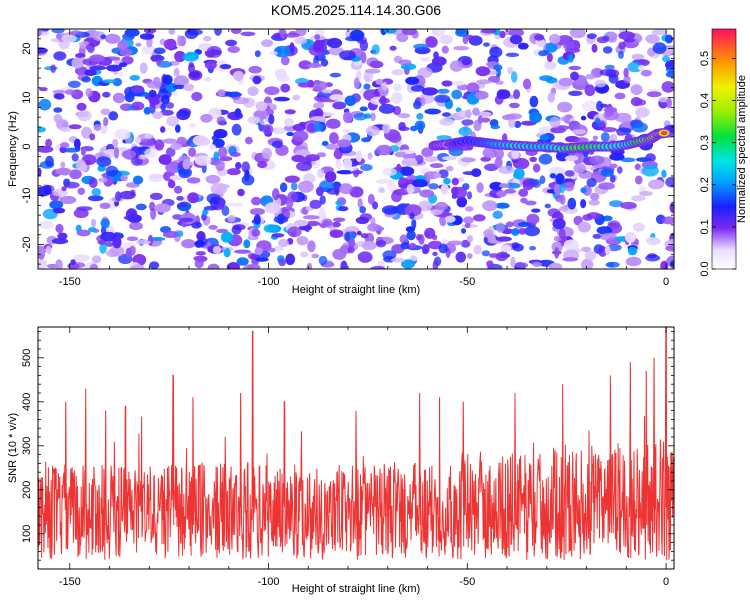 This screenshot has height=600, width=750. Describe the element at coordinates (742, 149) in the screenshot. I see `colorbar-label: Normalized spectral amplitude` at that location.